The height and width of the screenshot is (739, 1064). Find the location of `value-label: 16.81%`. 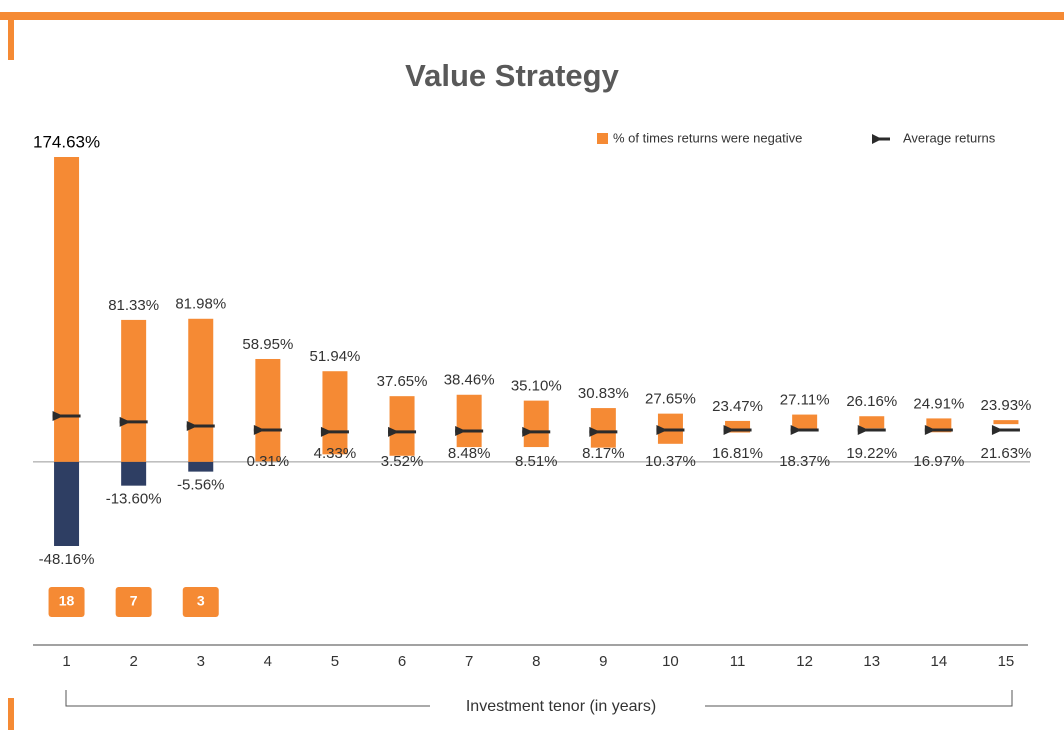

value-label: 16.81% is located at coordinates (737, 453).